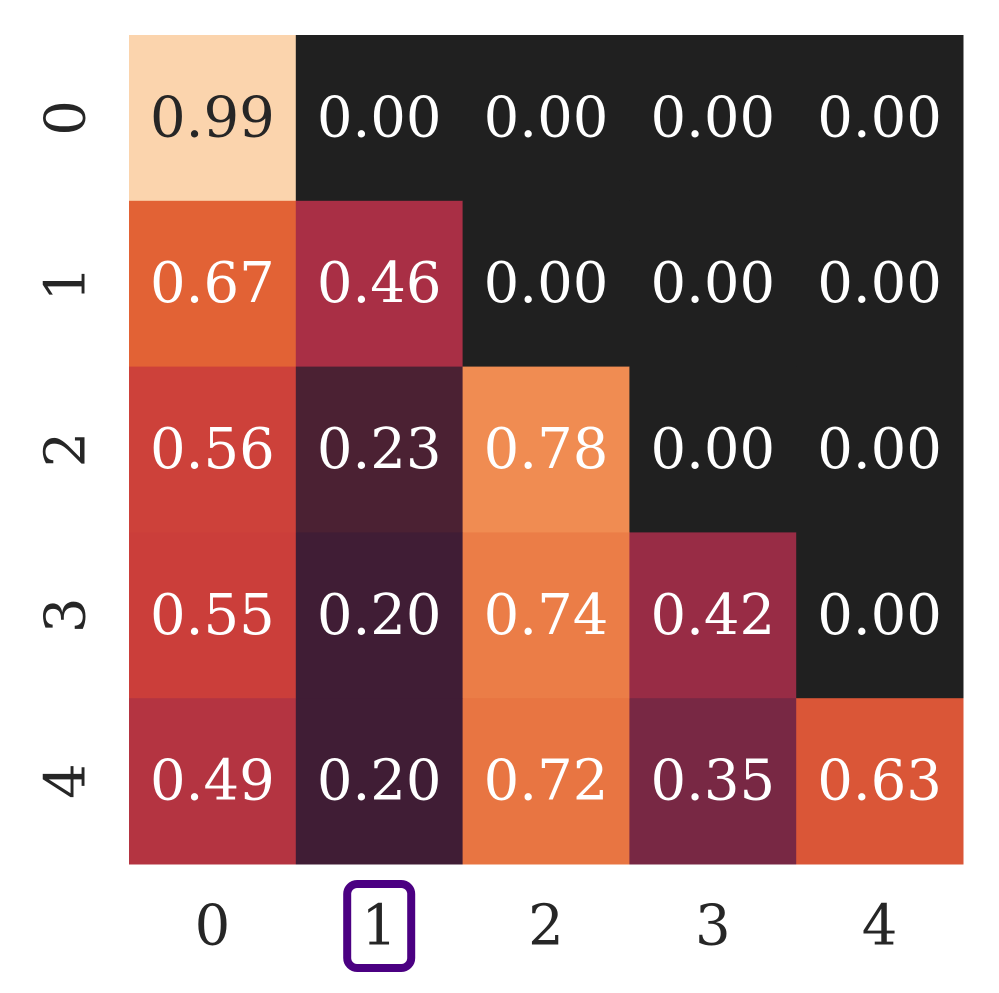 Image resolution: width=999 pixels, height=993 pixels. I want to click on y-tick-label-4: 4, so click(66, 781).